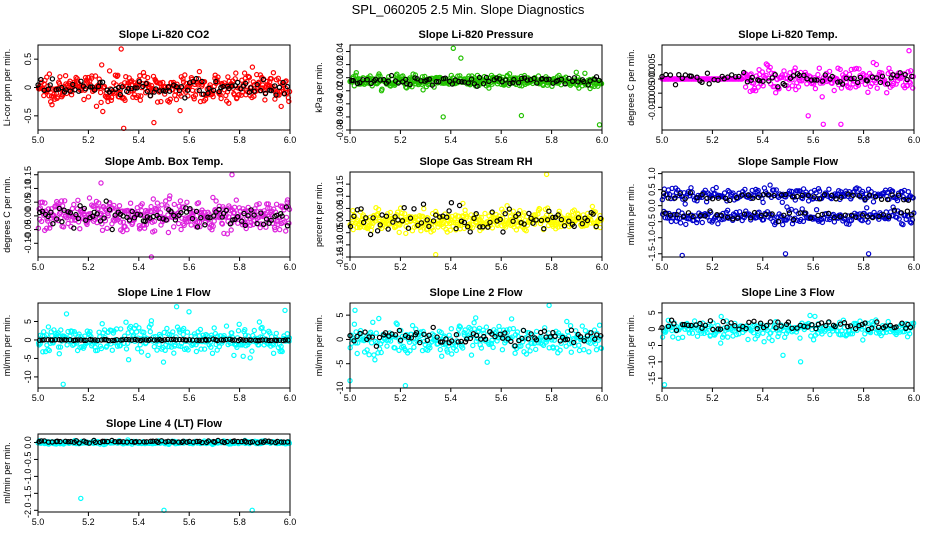 This screenshot has width=936, height=540. I want to click on x-tick-label: 5.2, so click(88, 398).